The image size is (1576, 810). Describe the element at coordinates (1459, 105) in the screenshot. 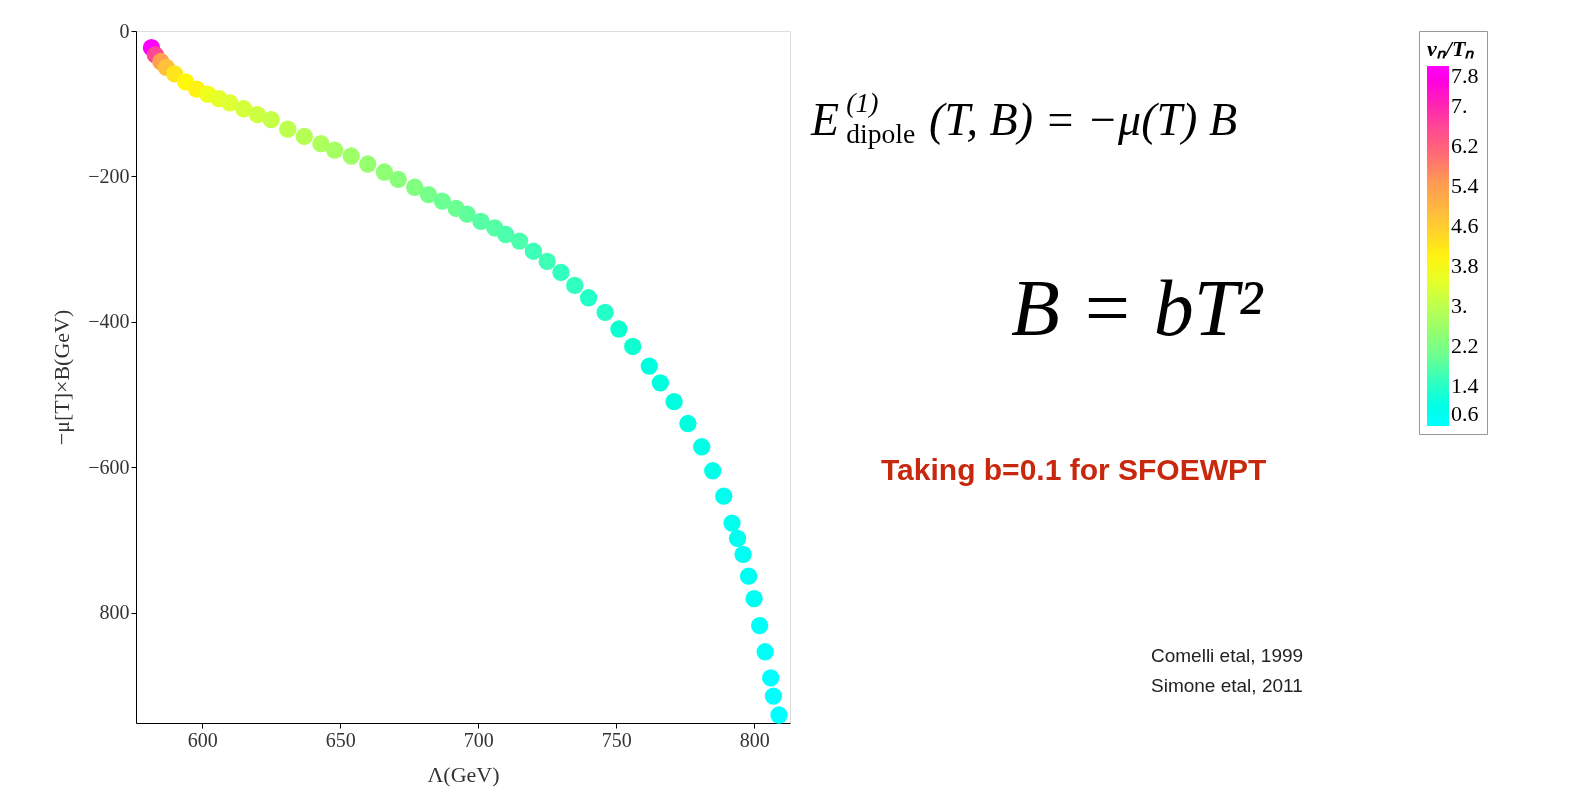

I see `color-bar-label: 7.` at that location.